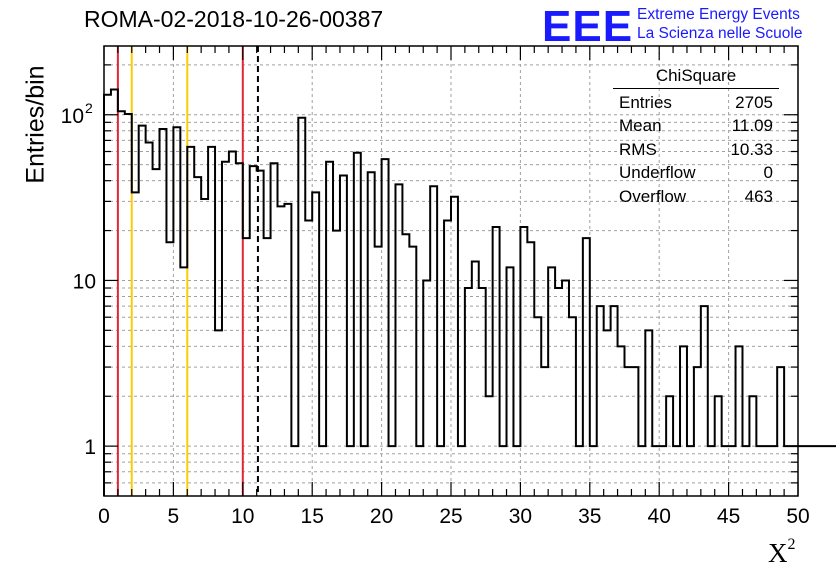  Describe the element at coordinates (718, 14) in the screenshot. I see `logo-line-1: Extreme Energy Events` at that location.